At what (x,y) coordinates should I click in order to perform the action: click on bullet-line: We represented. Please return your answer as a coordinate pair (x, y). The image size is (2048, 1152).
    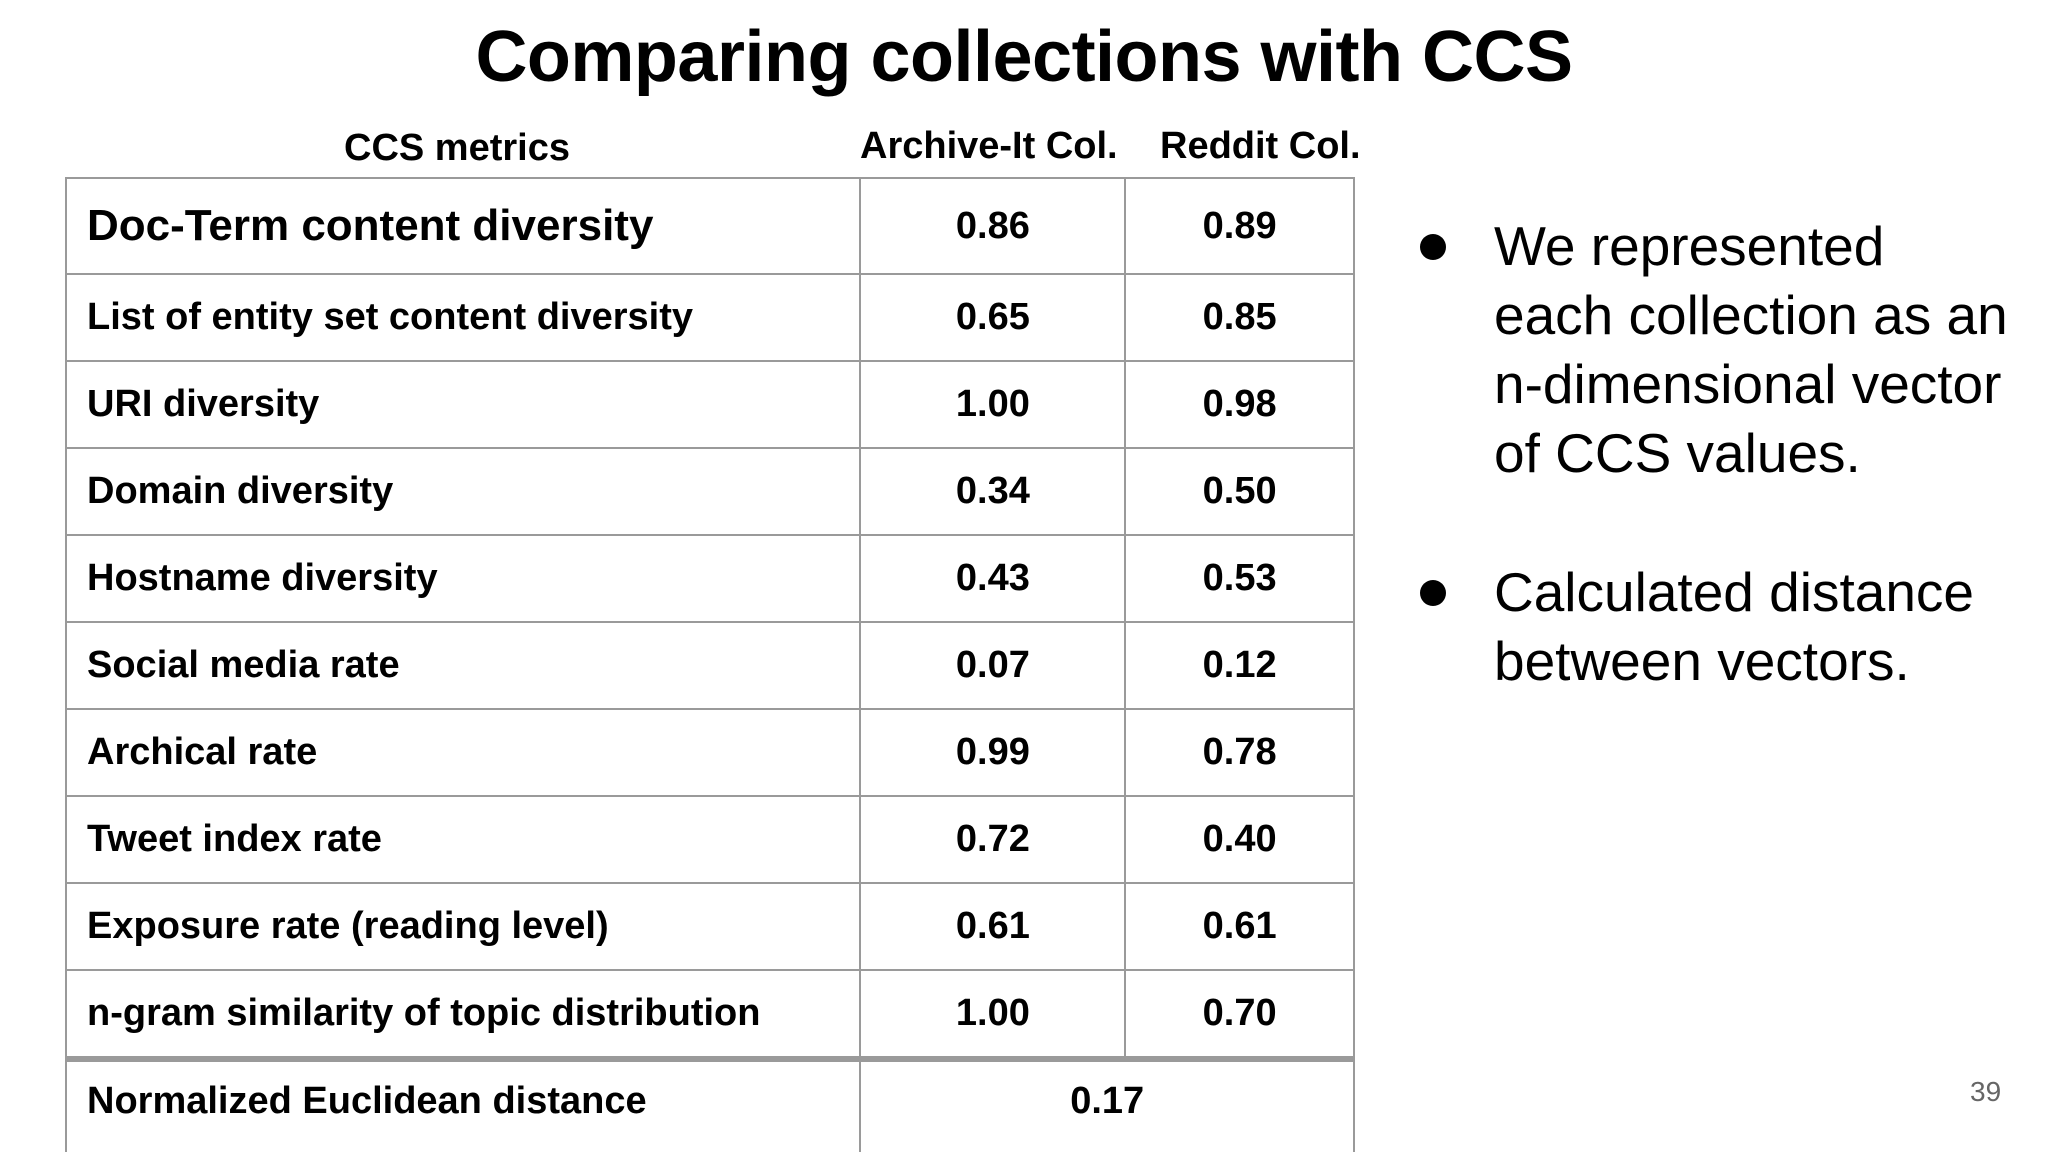
    Looking at the image, I should click on (1689, 246).